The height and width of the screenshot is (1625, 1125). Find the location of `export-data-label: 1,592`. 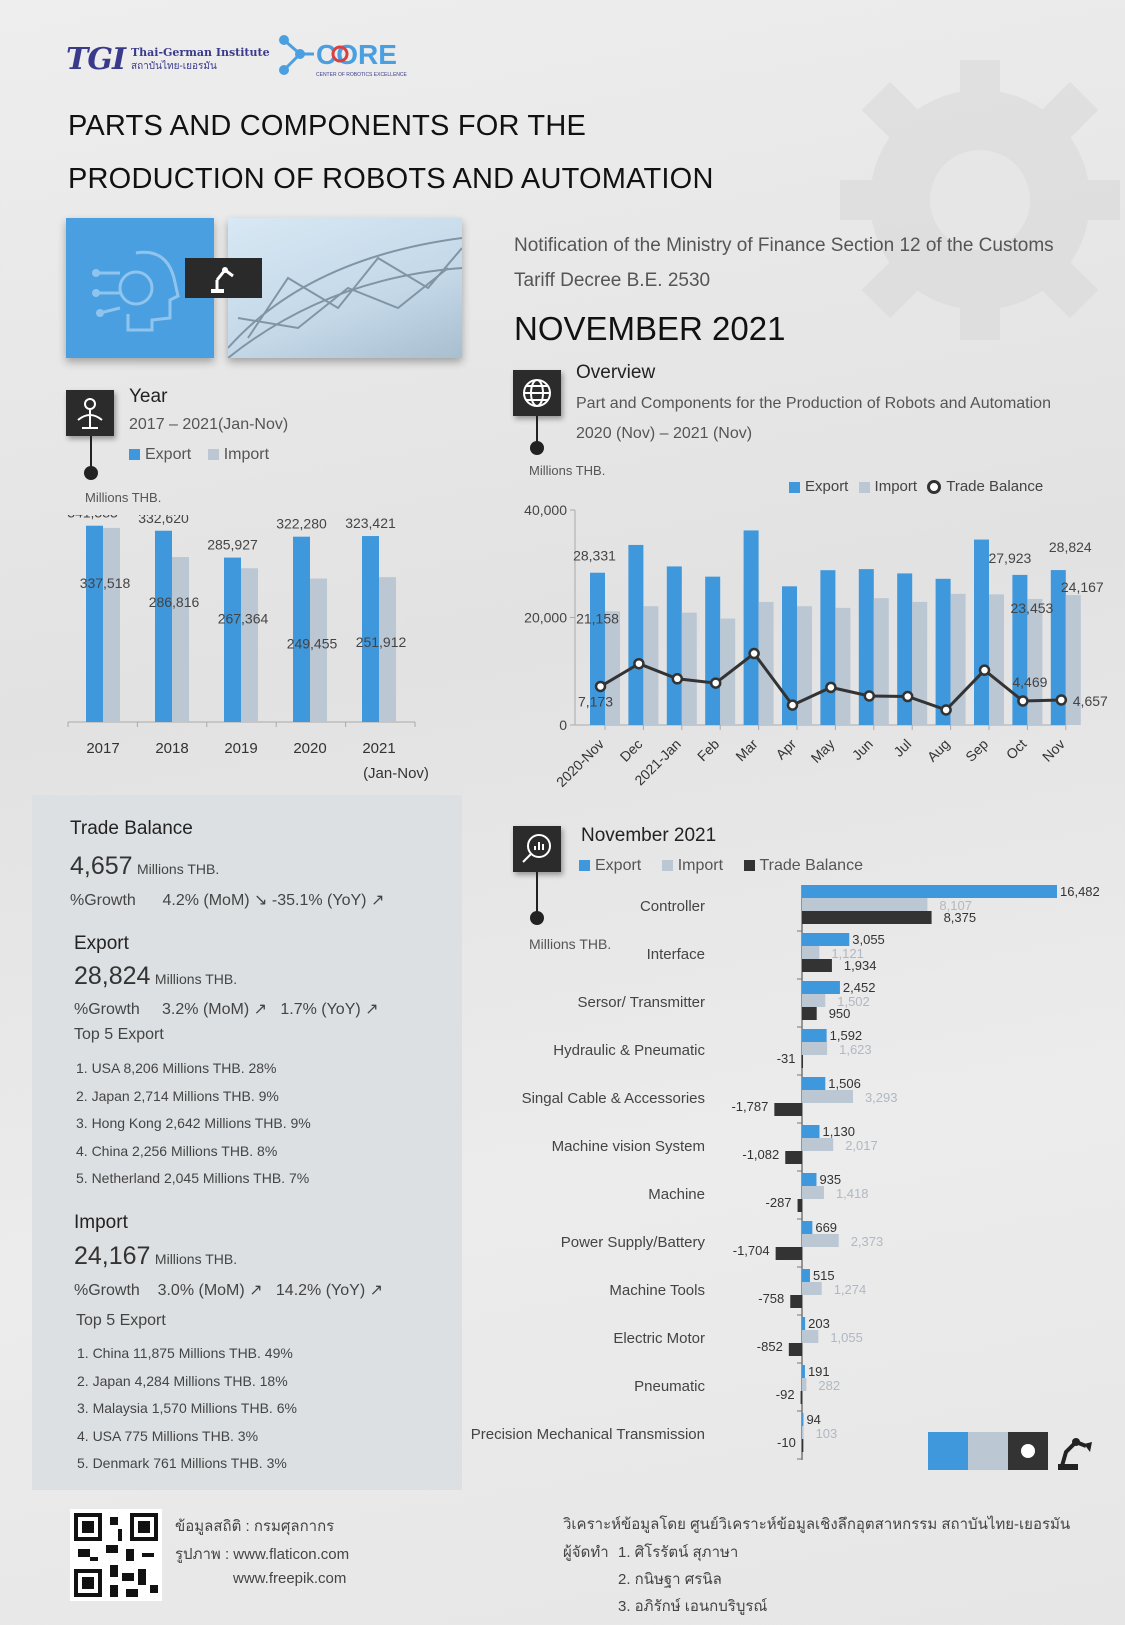

export-data-label: 1,592 is located at coordinates (846, 1035).